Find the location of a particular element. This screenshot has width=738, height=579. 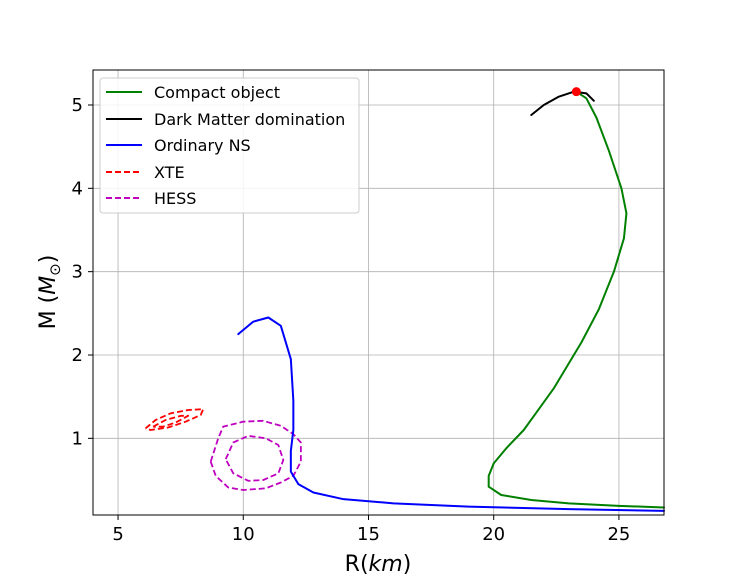

y-tick-label: 5 is located at coordinates (77, 105).